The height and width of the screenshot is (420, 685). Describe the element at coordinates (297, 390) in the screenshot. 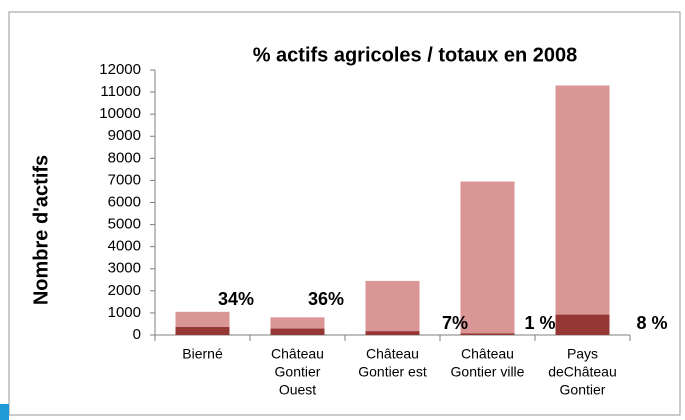

I see `x-tick-label: Ouest` at that location.